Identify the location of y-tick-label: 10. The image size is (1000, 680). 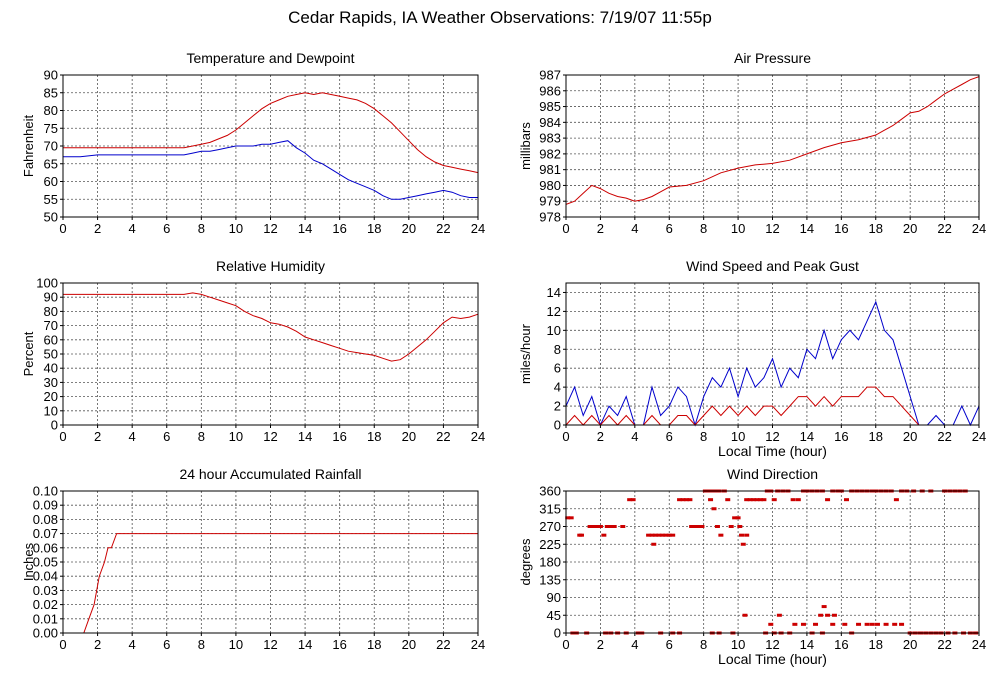
(554, 330).